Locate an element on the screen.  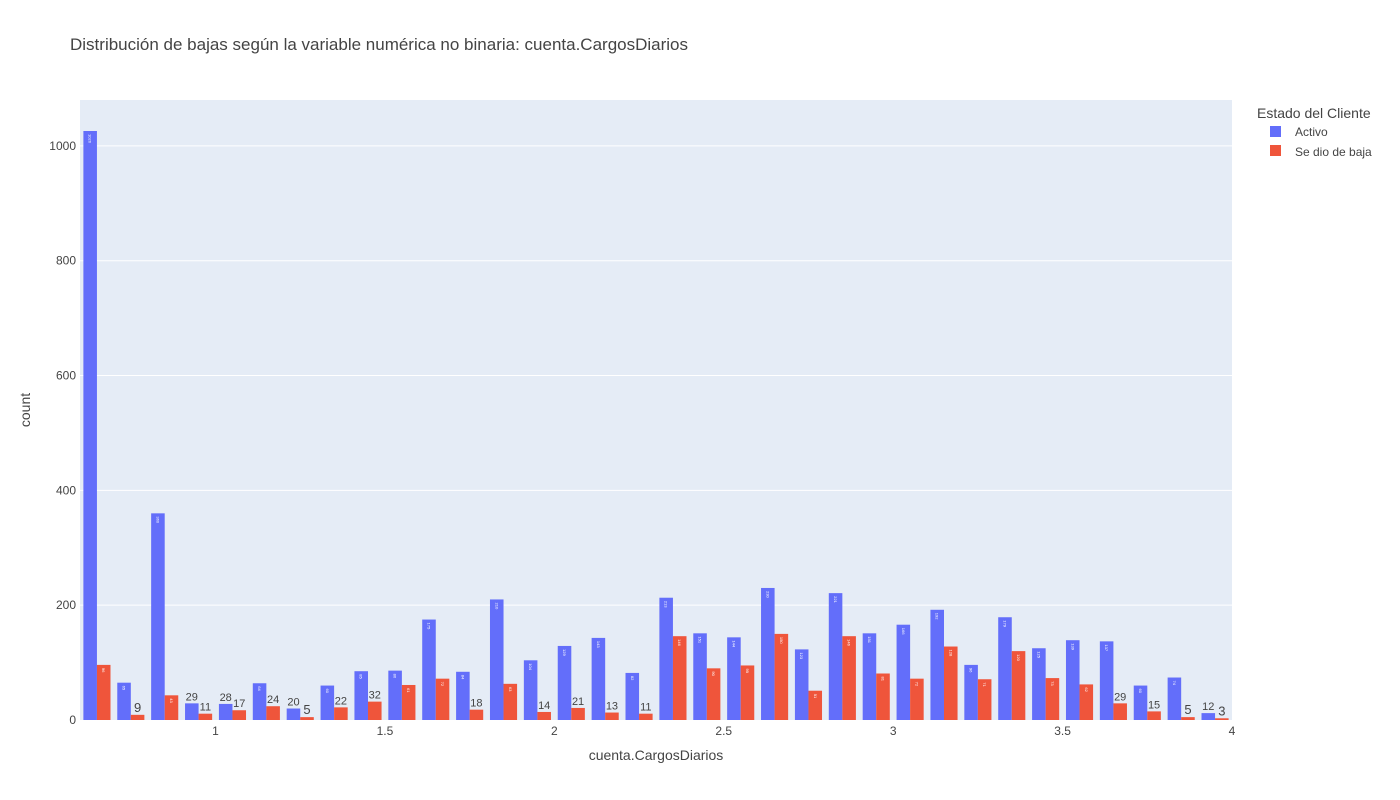
bar-label: 360 is located at coordinates (157, 520).